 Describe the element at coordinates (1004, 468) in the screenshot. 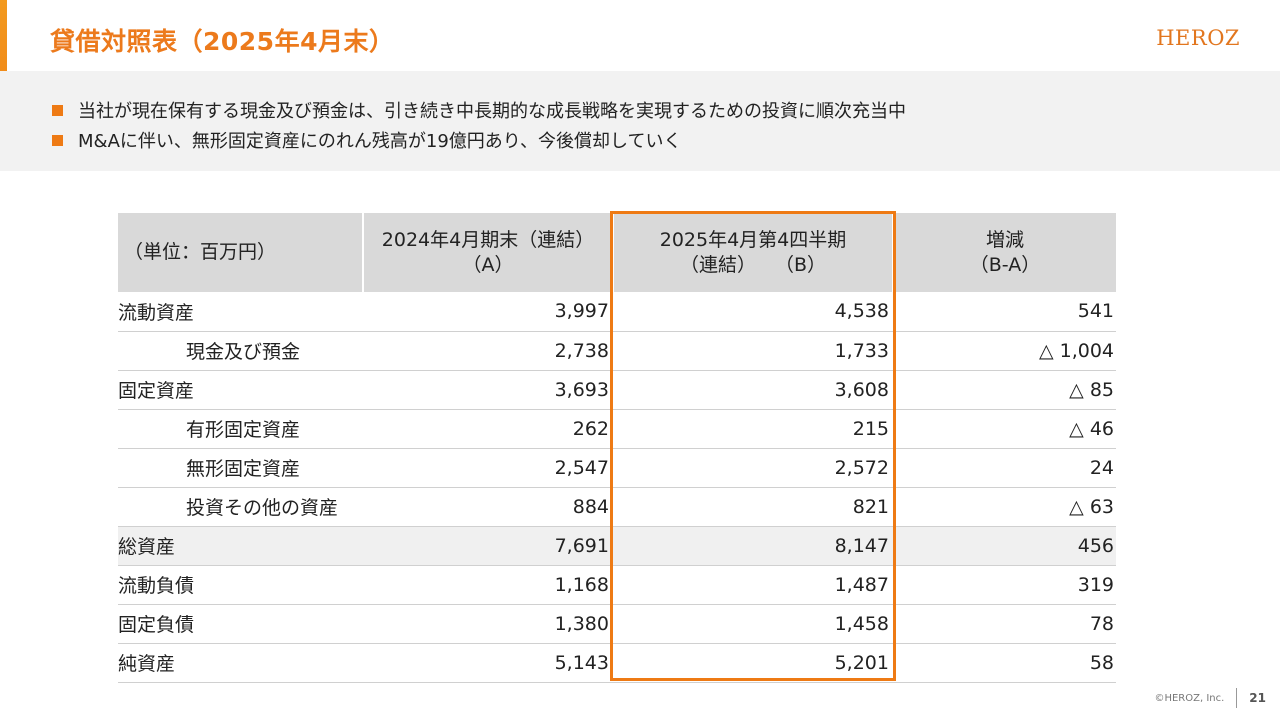

I see `value-diff: 24` at that location.